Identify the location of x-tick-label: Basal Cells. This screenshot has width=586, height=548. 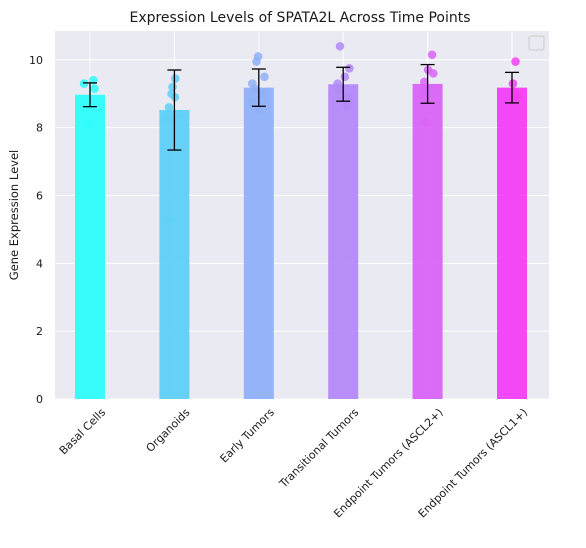
(83, 432).